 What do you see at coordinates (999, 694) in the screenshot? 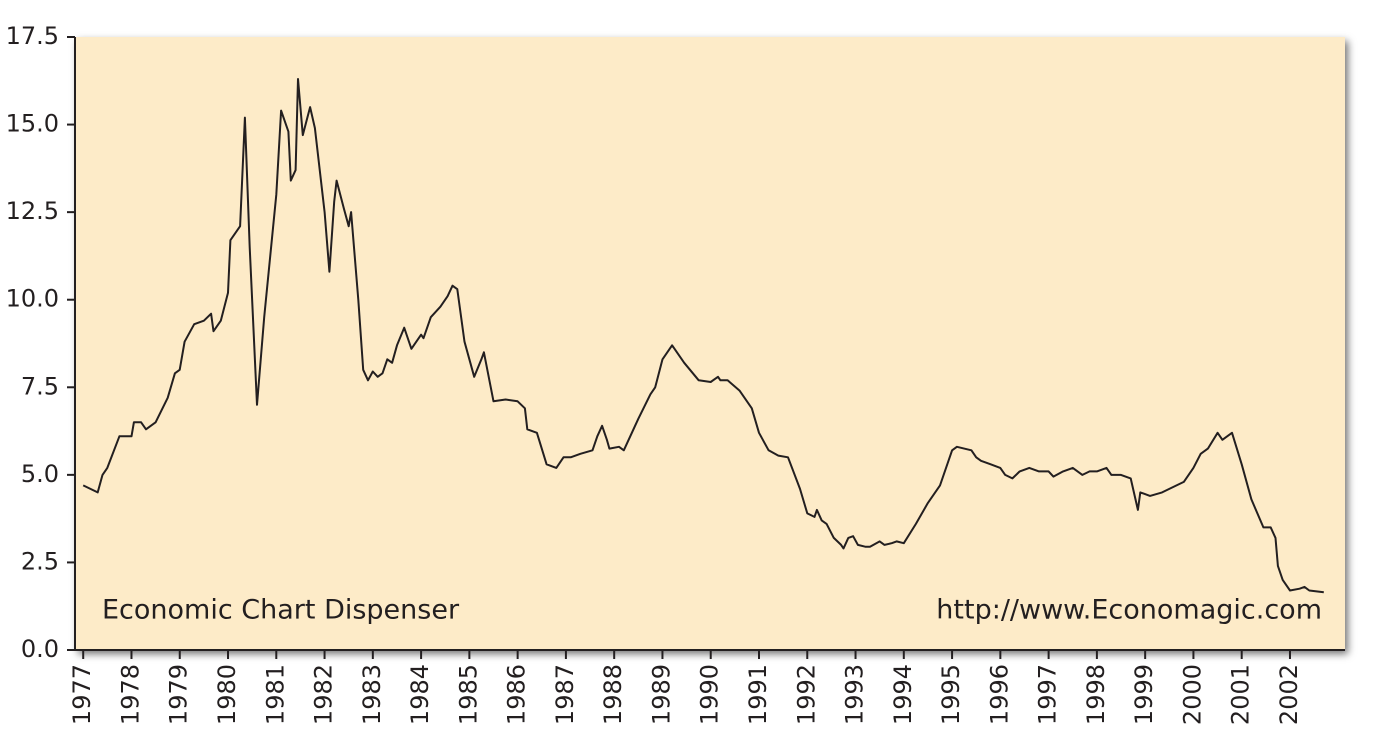
I see `x-tick-label: 1996` at bounding box center [999, 694].